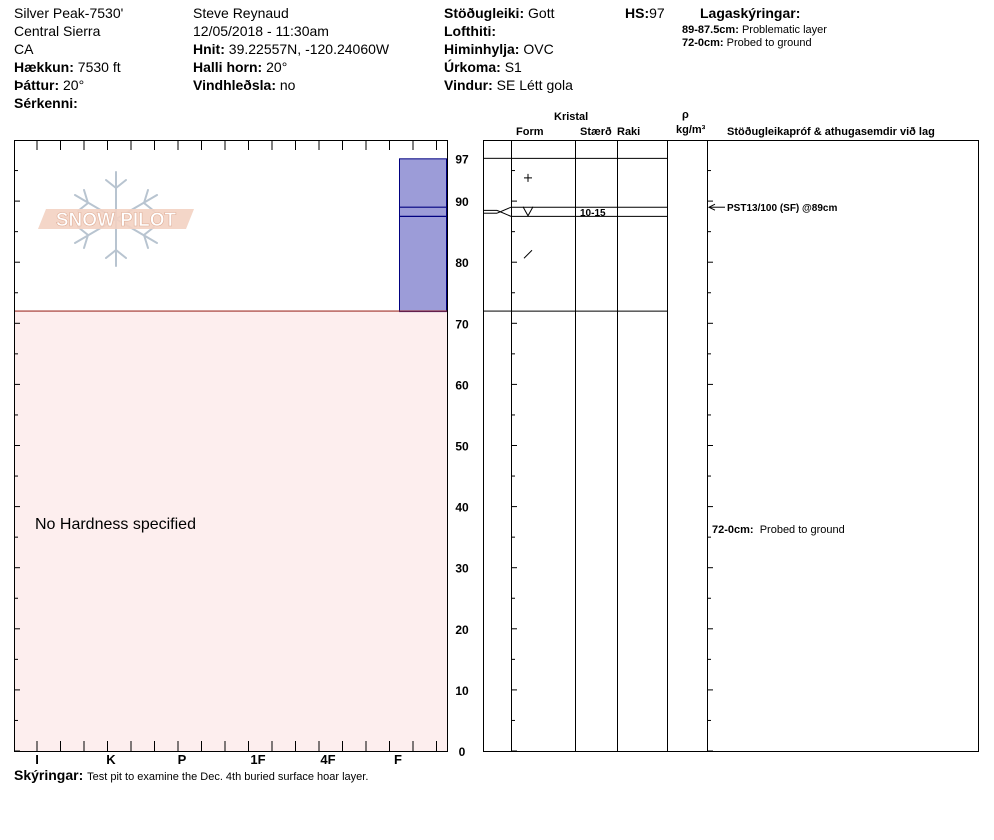 This screenshot has height=840, width=994. Describe the element at coordinates (769, 43) in the screenshot. I see `layer-note-text: Probed to ground` at that location.